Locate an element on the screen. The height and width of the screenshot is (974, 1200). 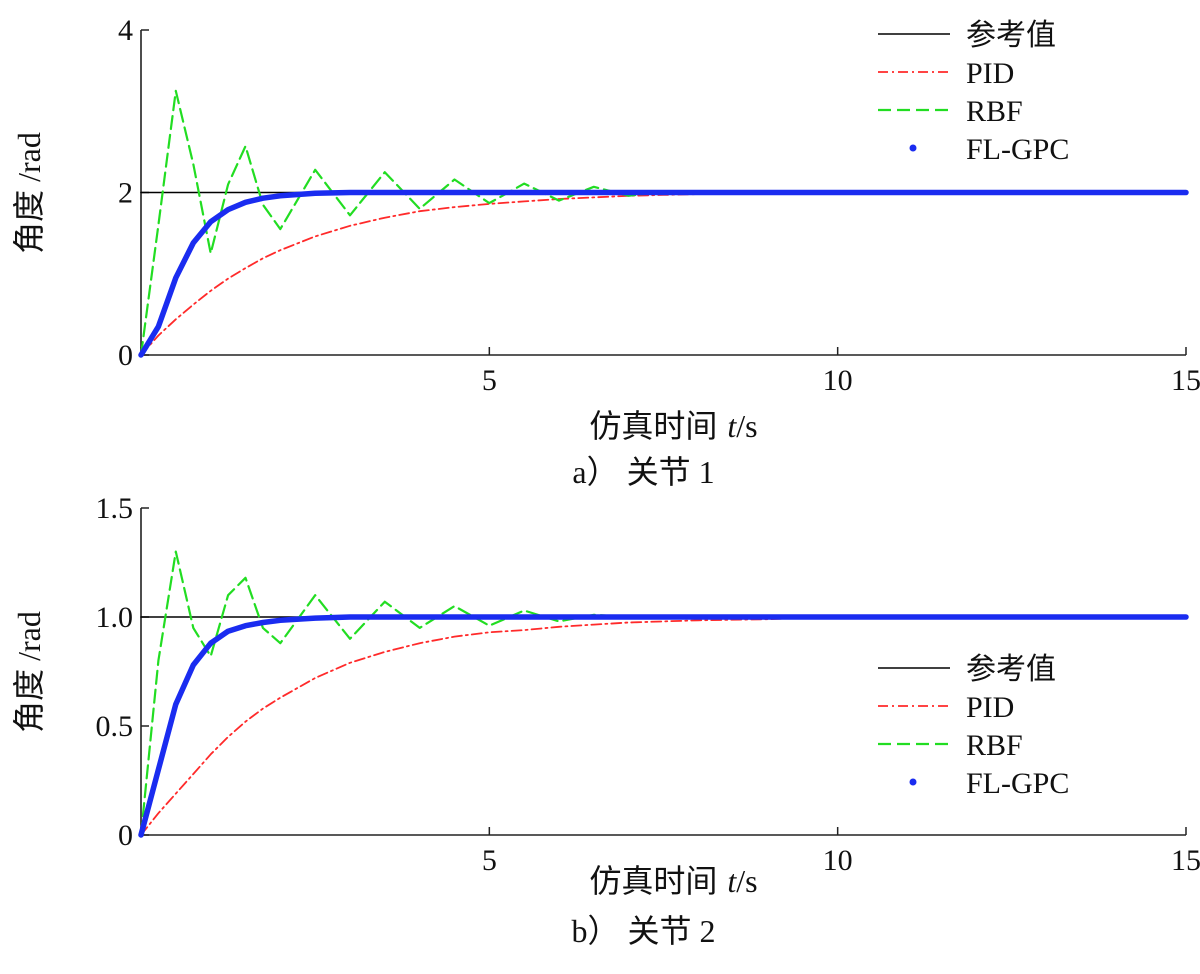
y-tick-label: 1.0 is located at coordinates (115, 617).